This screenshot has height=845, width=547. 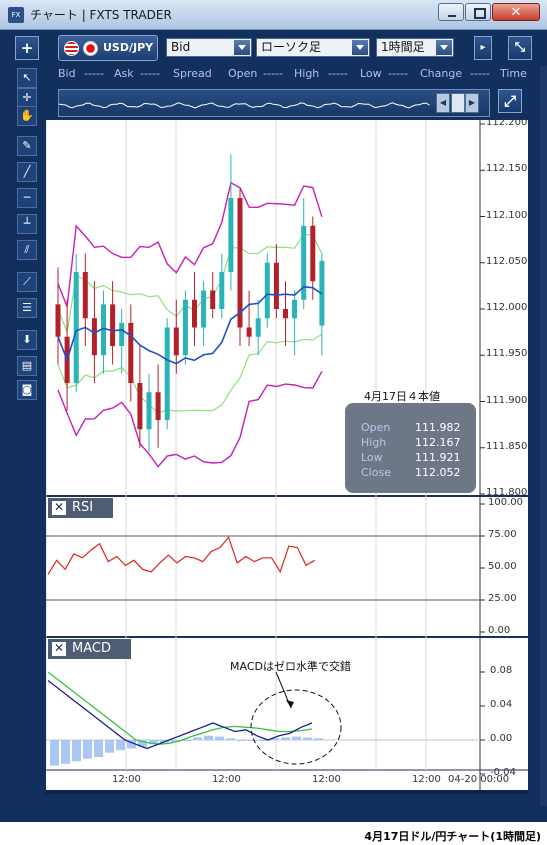 I want to click on vertical-line-icon: ┴, so click(x=27, y=224).